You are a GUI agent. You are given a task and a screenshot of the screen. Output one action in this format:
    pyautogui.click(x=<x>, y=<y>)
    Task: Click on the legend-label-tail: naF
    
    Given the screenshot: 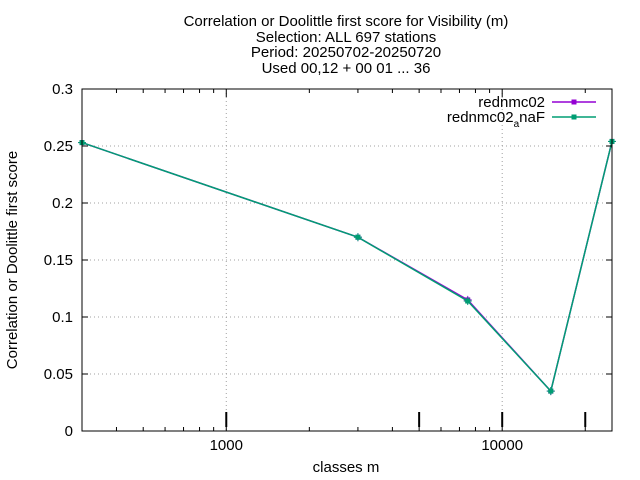 What is the action you would take?
    pyautogui.click(x=532, y=117)
    